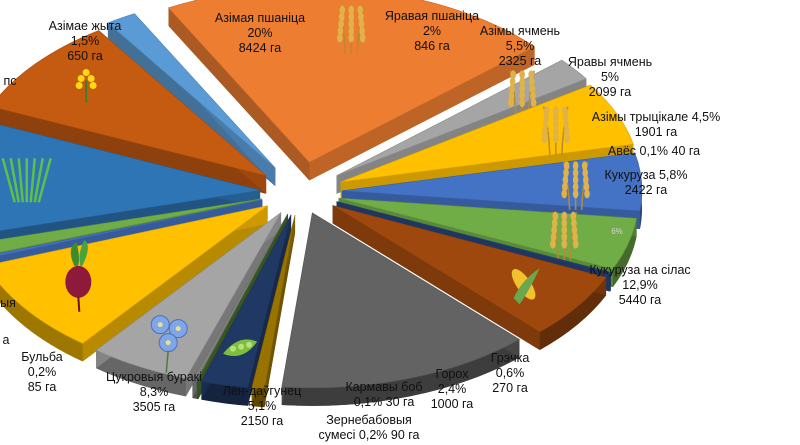 The width and height of the screenshot is (800, 445). Describe the element at coordinates (520, 46) in the screenshot. I see `slice-label-winter-barley: Азімы ячмень 5,5% 2325 га` at that location.